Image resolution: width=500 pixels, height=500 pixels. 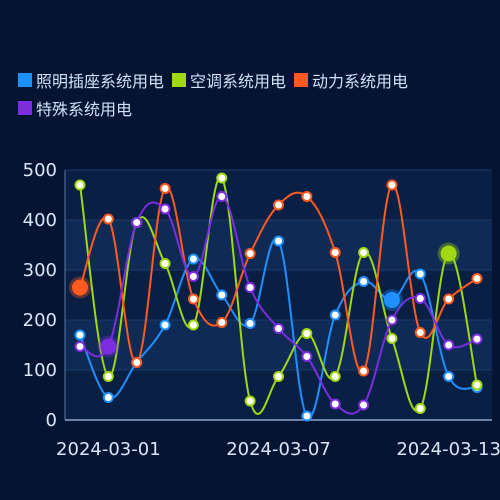 I want to click on x-tick-label: 2024-03-01, so click(x=108, y=449).